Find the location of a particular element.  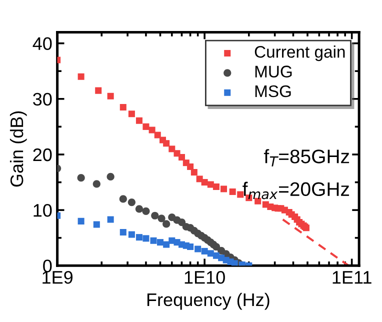

x-axis-title: Frequency (Hz) is located at coordinates (208, 301).